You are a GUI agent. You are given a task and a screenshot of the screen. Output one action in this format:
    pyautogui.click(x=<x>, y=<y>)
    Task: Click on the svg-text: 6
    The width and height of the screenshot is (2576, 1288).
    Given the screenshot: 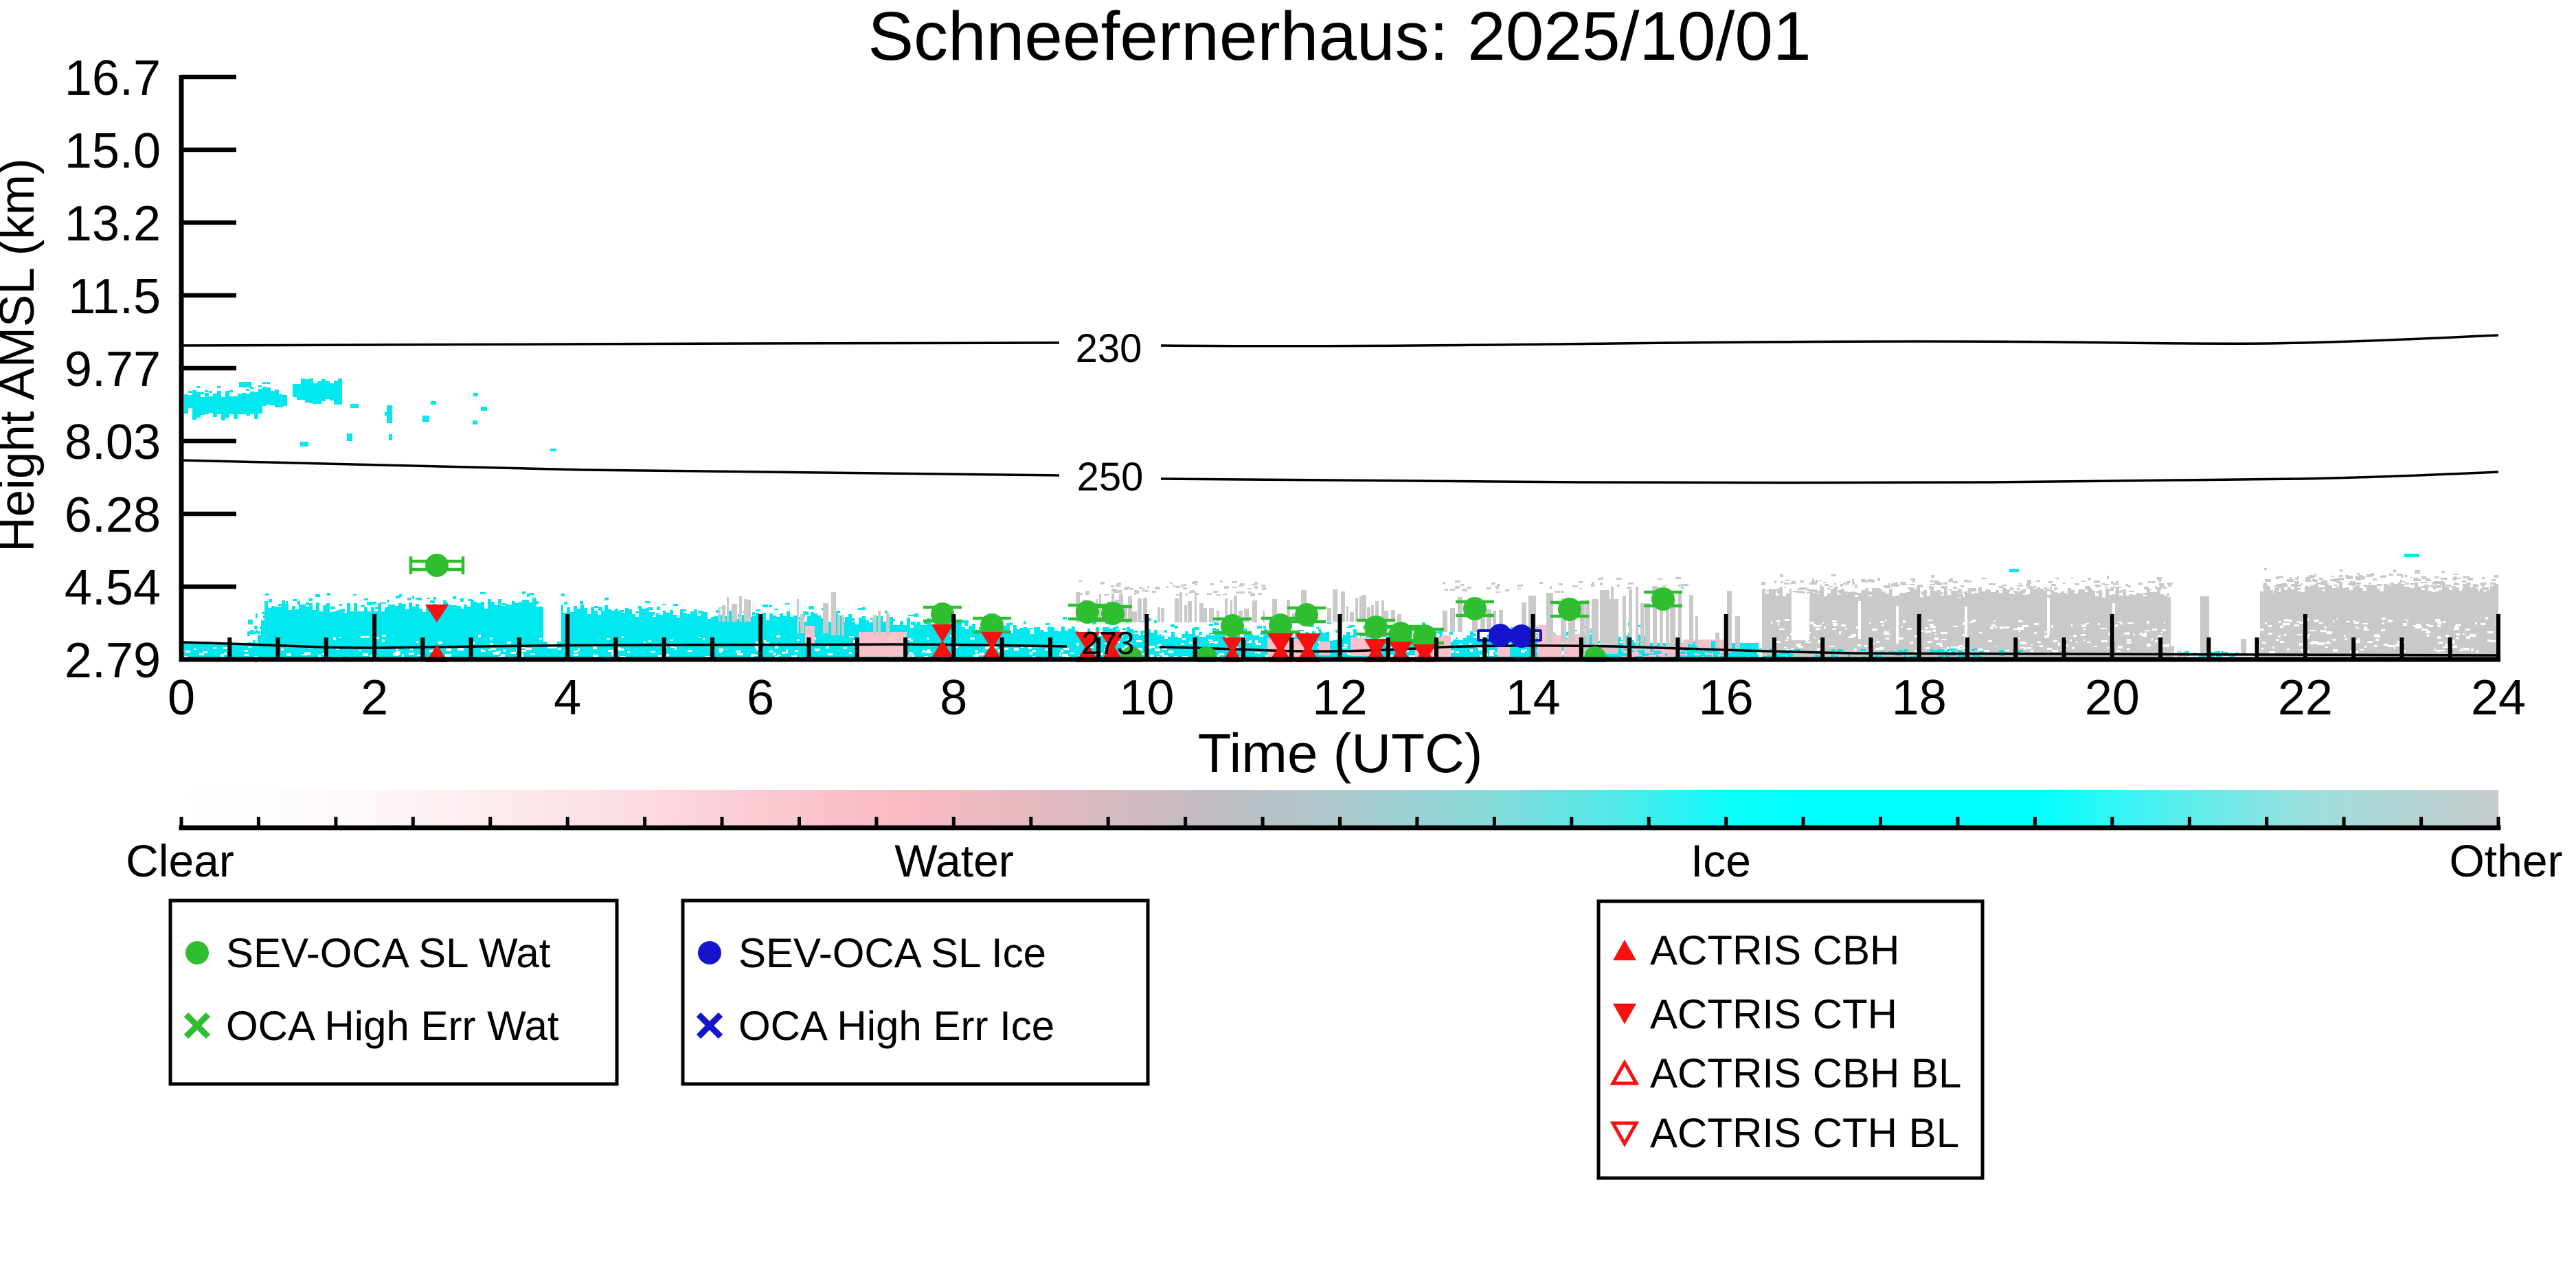 What is the action you would take?
    pyautogui.click(x=760, y=697)
    